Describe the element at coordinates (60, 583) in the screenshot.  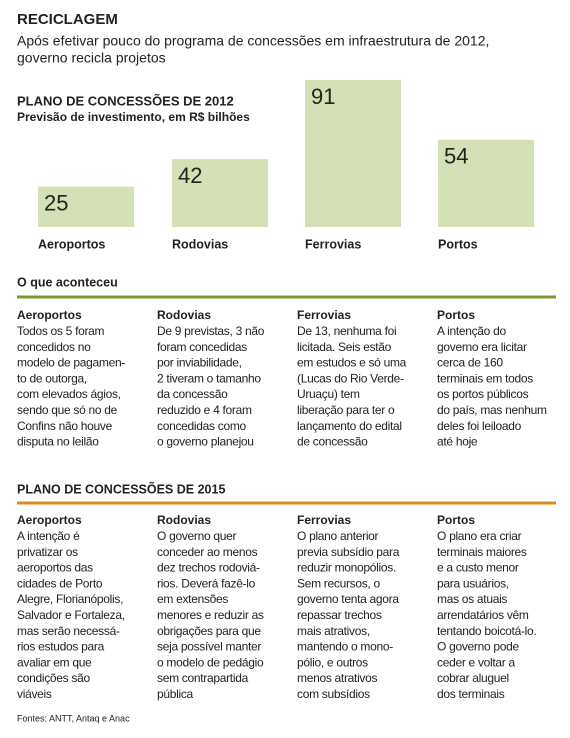
I see `column-text: cidades de Porto` at that location.